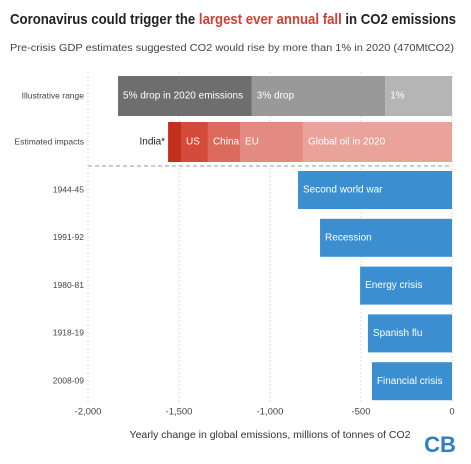 Image resolution: width=471 pixels, height=464 pixels. Describe the element at coordinates (49, 141) in the screenshot. I see `y-tick-label: Estimated impacts` at that location.